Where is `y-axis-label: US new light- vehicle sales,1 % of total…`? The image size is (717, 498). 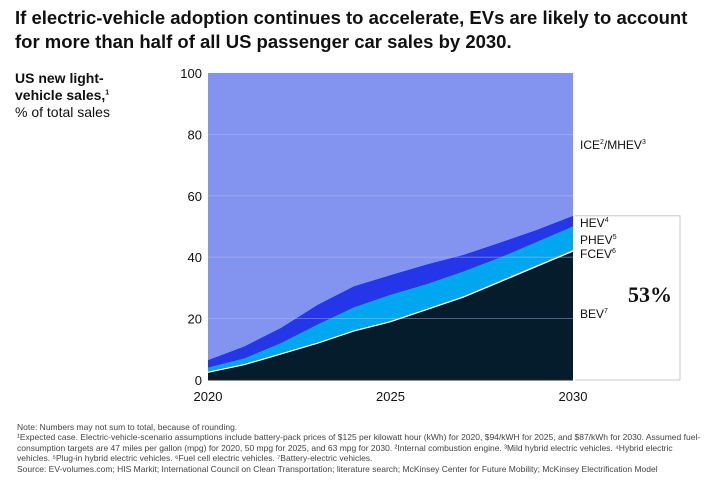
y-axis-label: US new light- vehicle sales,1 % of total… is located at coordinates (90, 95).